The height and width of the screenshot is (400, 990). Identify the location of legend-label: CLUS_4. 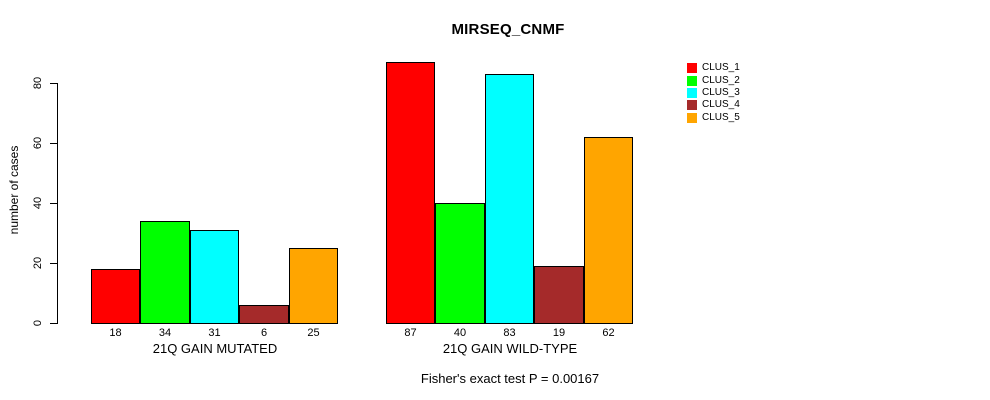
(721, 105).